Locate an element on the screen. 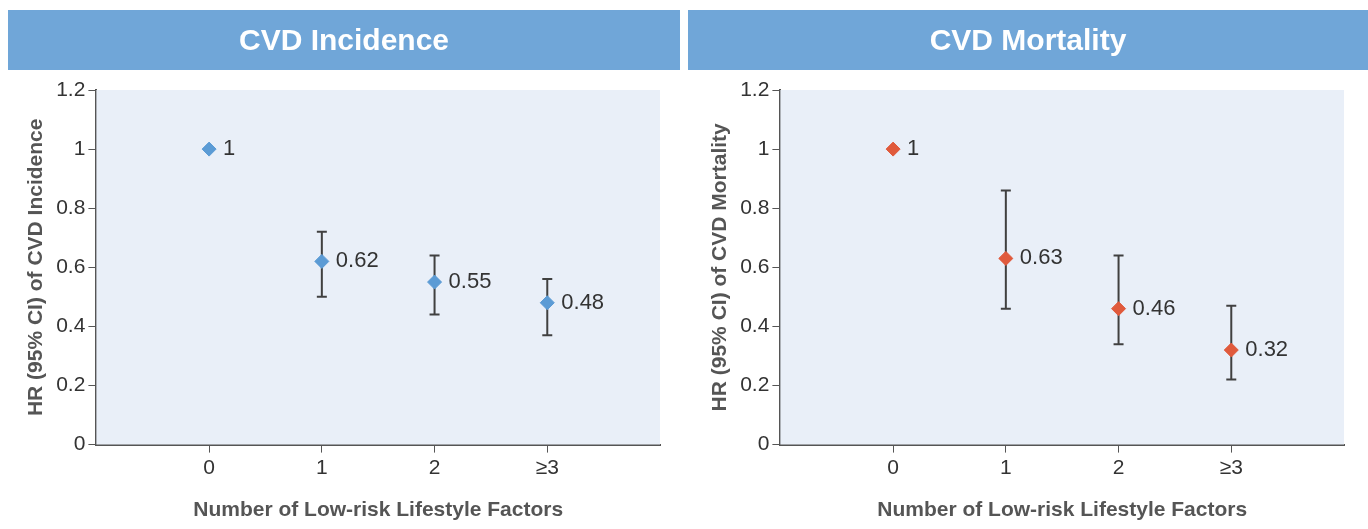 This screenshot has width=1368, height=529. chart-title: CVD Mortality is located at coordinates (1028, 40).